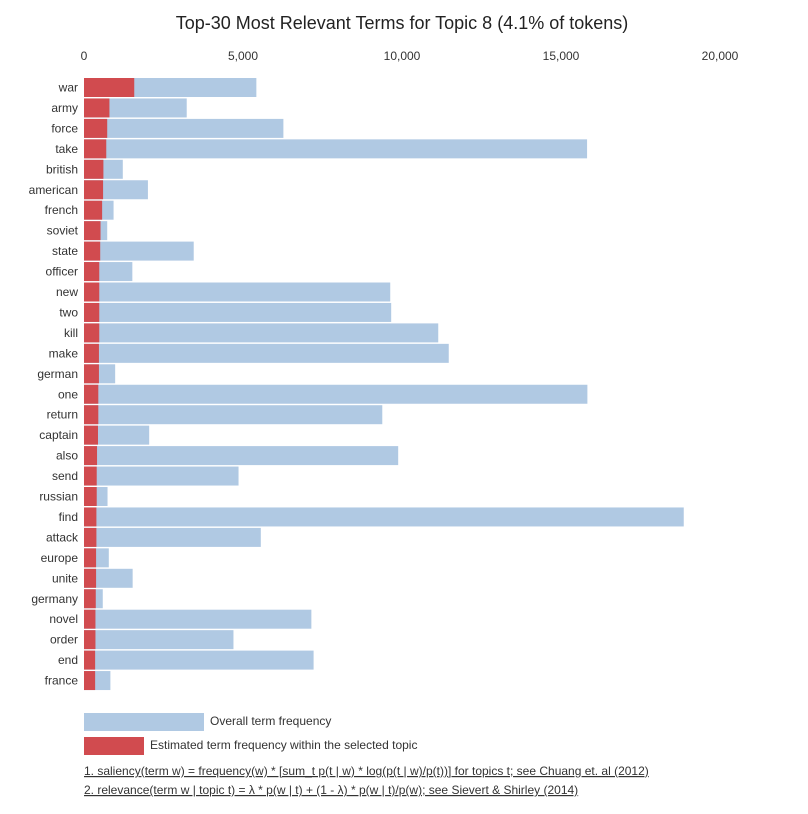  Describe the element at coordinates (90, 578) in the screenshot. I see `bar-topic-unite` at that location.